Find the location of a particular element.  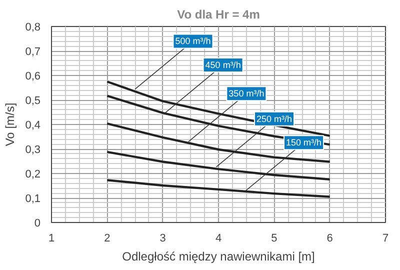

x-tick-label: 5 is located at coordinates (274, 238).